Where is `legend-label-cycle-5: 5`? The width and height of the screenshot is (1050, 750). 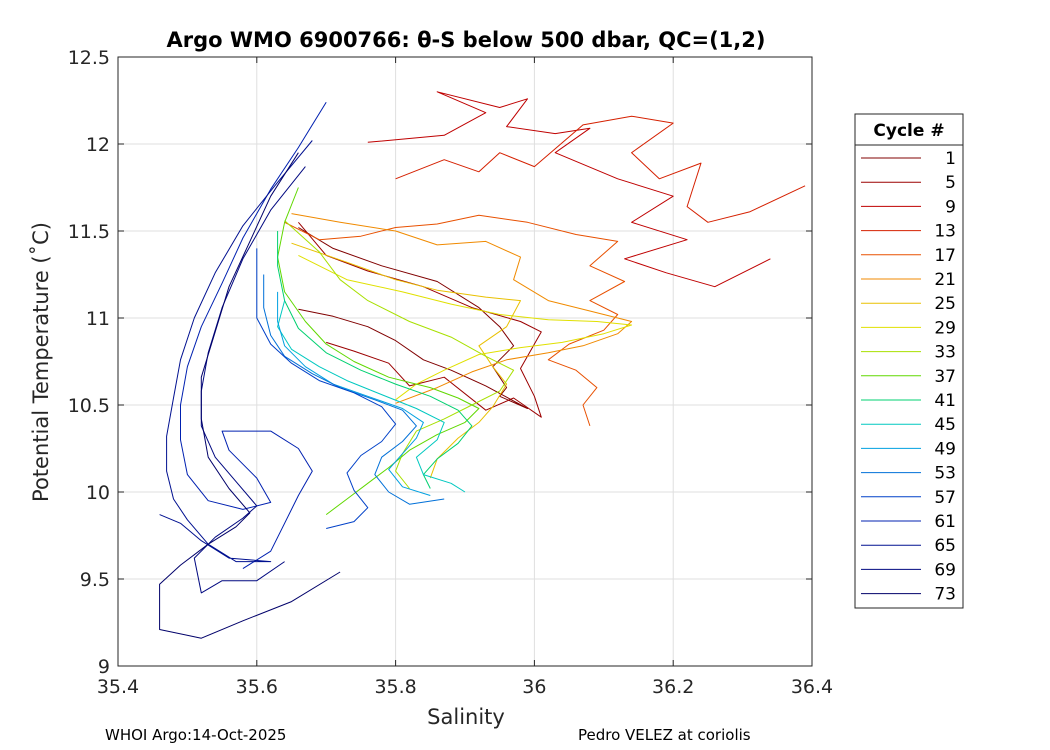
legend-label-cycle-5: 5 is located at coordinates (950, 183).